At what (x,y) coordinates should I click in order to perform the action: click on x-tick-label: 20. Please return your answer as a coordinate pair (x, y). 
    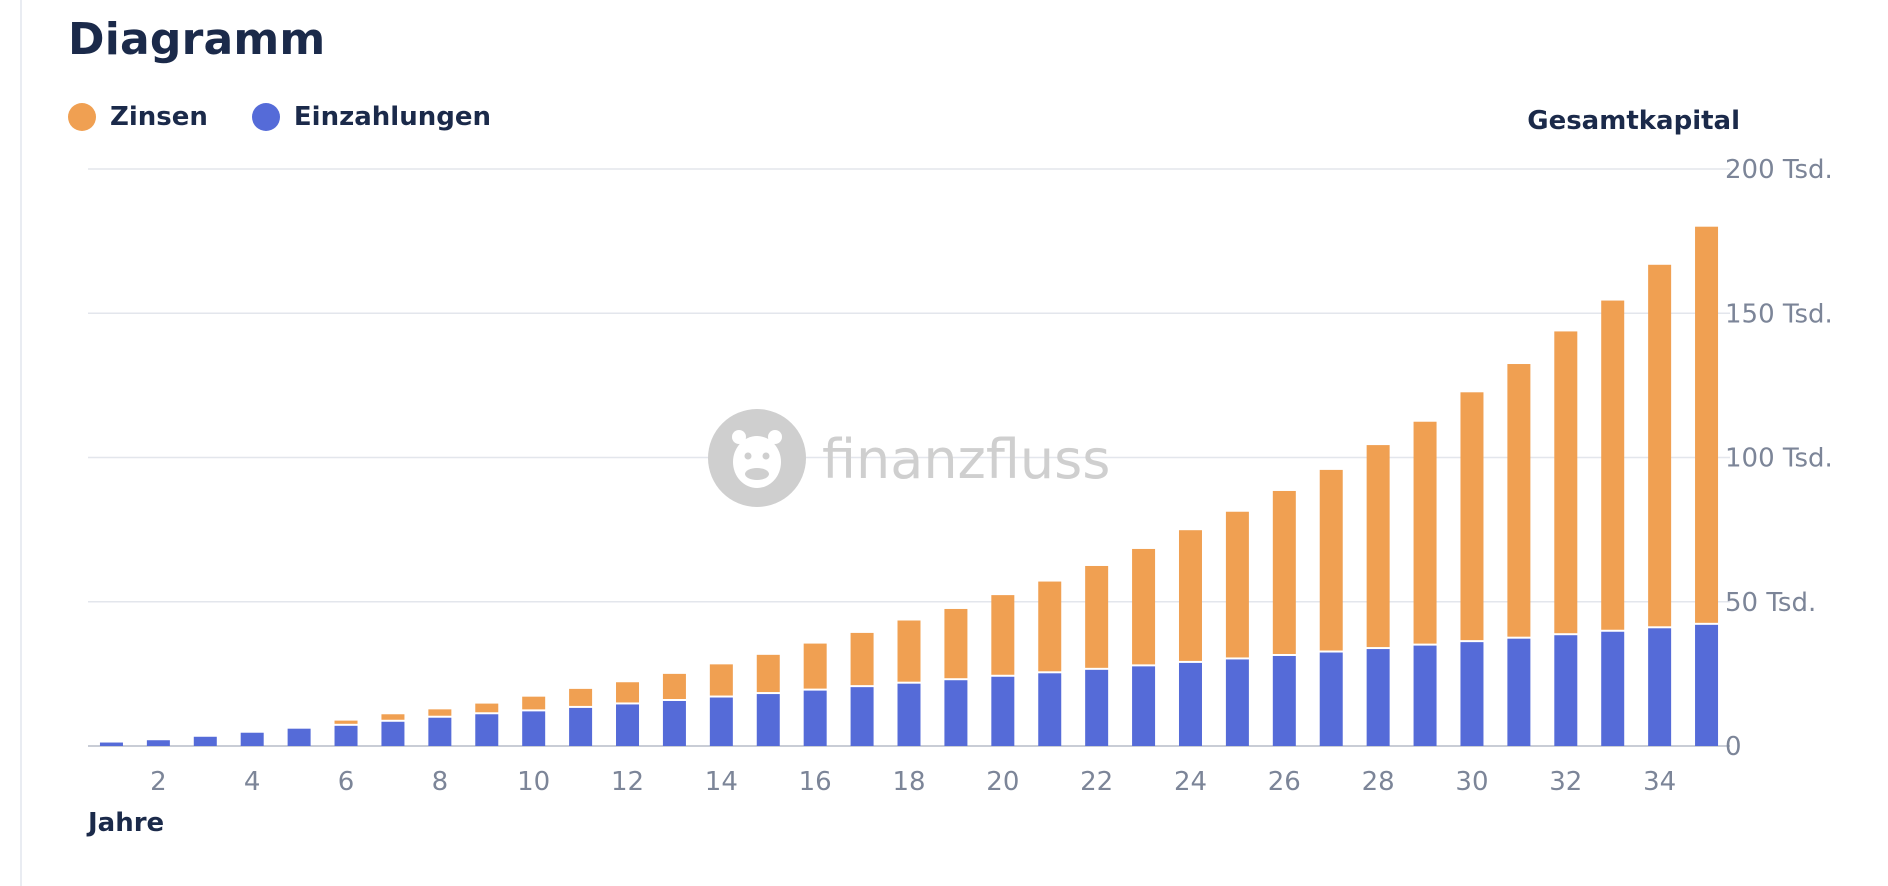
    Looking at the image, I should click on (1002, 782).